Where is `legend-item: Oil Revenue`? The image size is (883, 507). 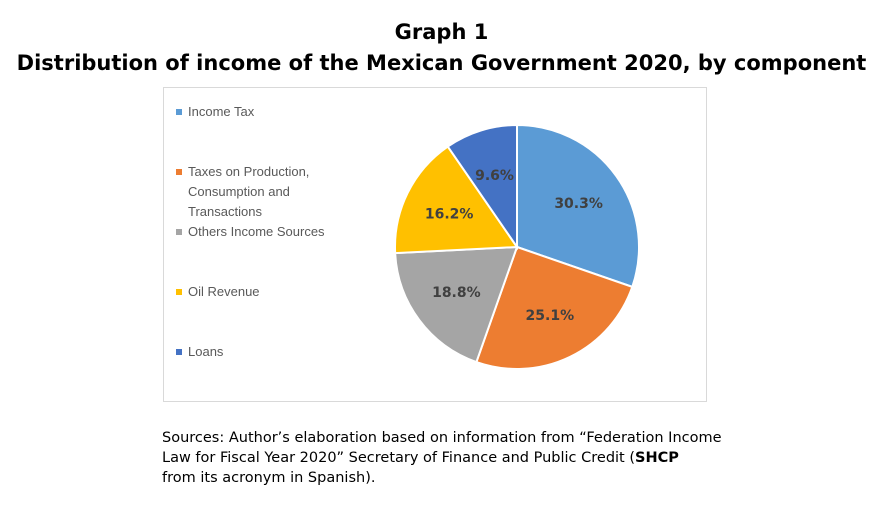
legend-item: Oil Revenue is located at coordinates (282, 292).